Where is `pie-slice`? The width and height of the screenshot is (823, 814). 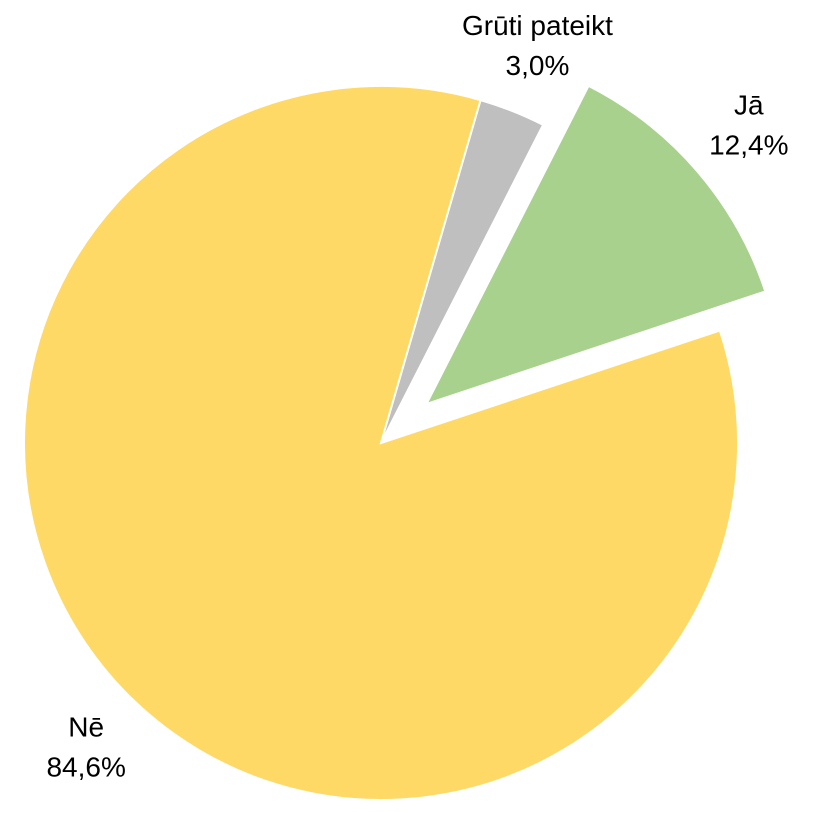 pie-slice is located at coordinates (462, 271).